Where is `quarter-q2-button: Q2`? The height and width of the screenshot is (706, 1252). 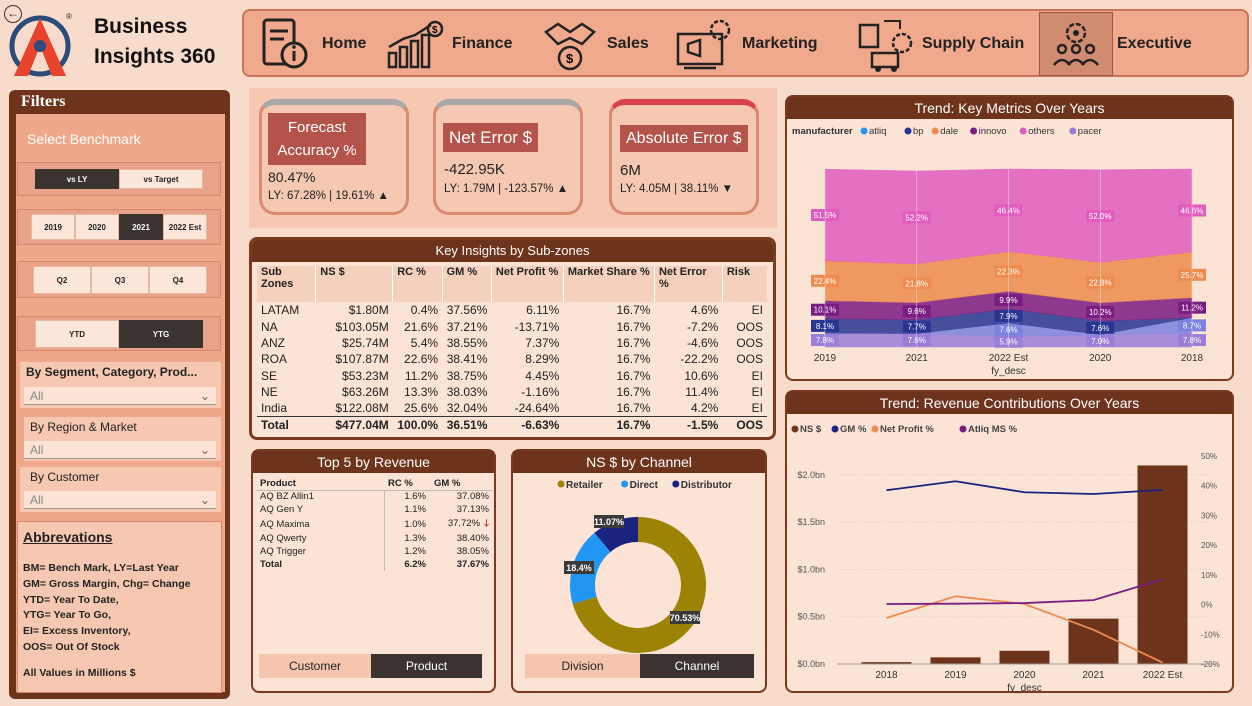
quarter-q2-button: Q2 is located at coordinates (62, 280).